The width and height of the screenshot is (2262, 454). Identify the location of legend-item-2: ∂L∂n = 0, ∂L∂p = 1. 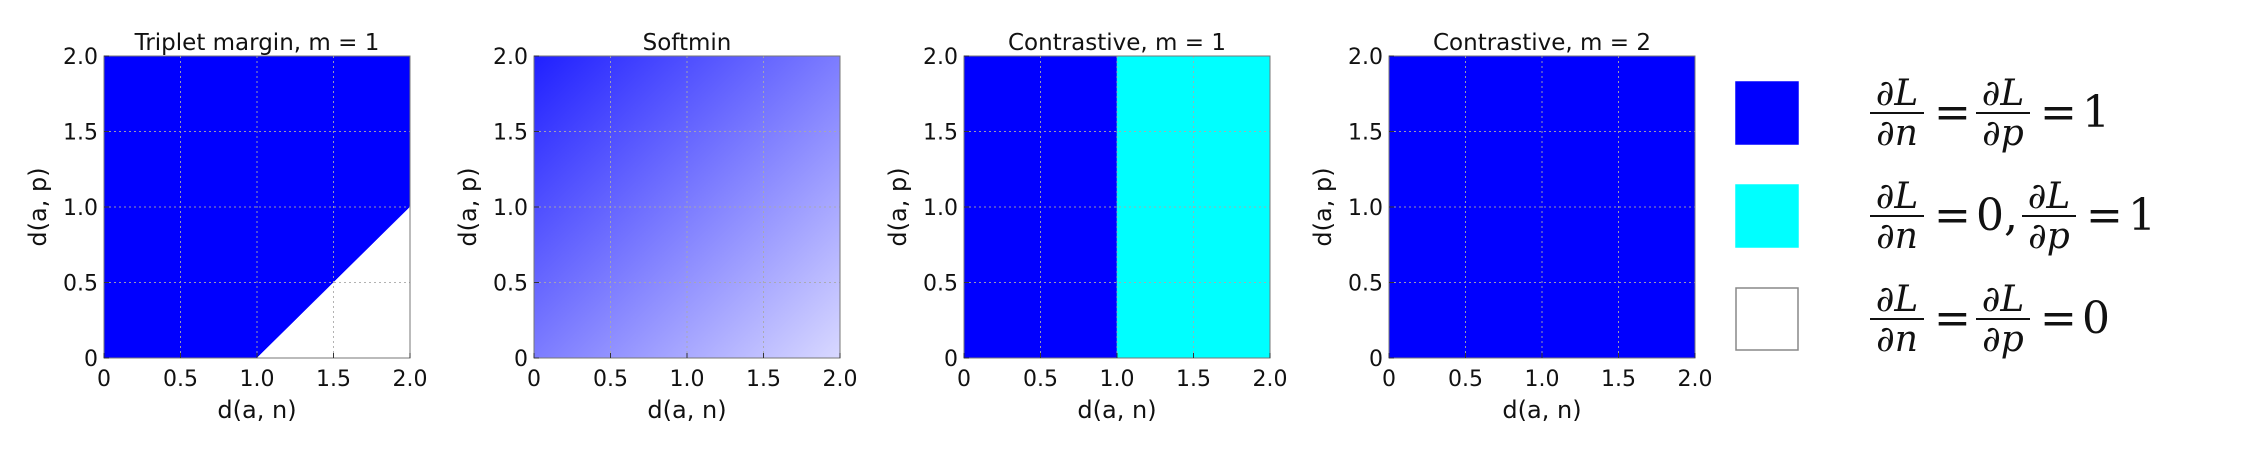
(1945, 216).